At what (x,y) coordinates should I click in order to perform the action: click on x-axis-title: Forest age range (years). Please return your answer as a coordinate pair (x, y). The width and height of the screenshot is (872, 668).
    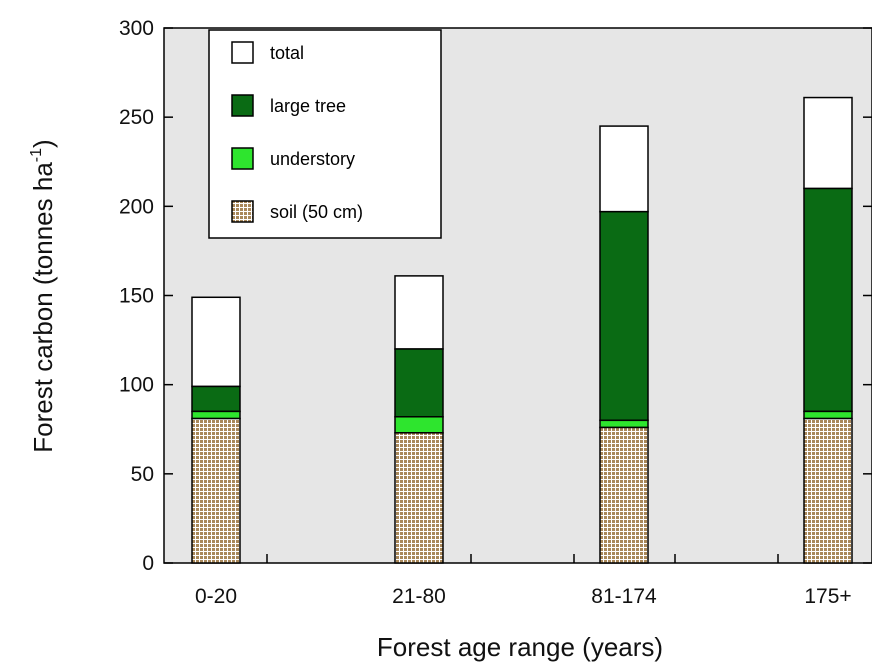
    Looking at the image, I should click on (520, 647).